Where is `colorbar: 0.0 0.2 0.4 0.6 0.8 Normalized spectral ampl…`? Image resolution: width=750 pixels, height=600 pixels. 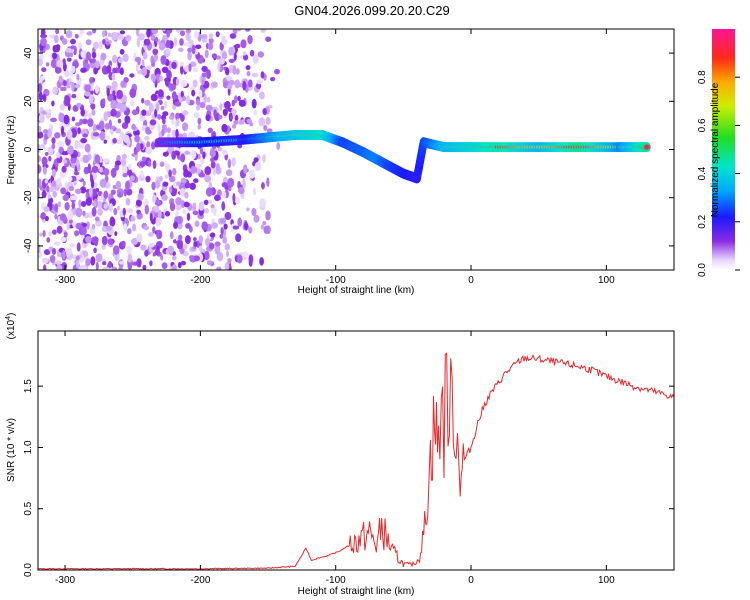 colorbar: 0.0 0.2 0.4 0.6 0.8 Normalized spectral ampl… is located at coordinates (718, 153).